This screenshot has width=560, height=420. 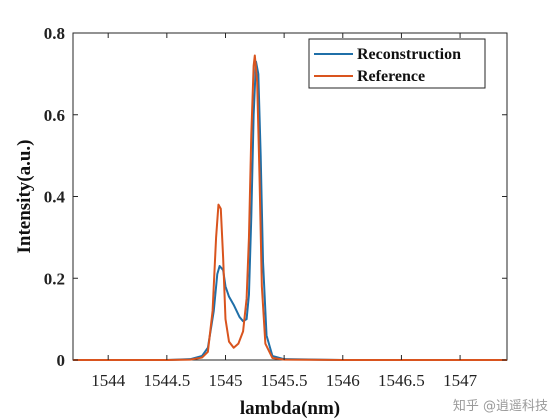 What do you see at coordinates (225, 380) in the screenshot?
I see `x-tick-label: 1545` at bounding box center [225, 380].